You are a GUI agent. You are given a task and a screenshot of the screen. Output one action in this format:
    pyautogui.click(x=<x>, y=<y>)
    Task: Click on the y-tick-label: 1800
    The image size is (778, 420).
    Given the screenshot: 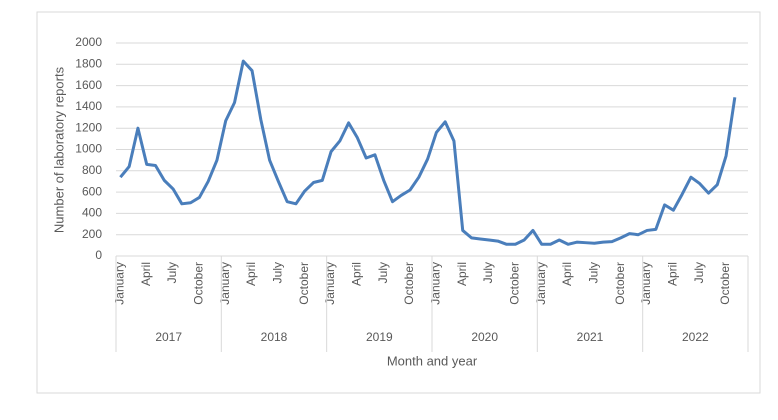 What is the action you would take?
    pyautogui.click(x=88, y=63)
    